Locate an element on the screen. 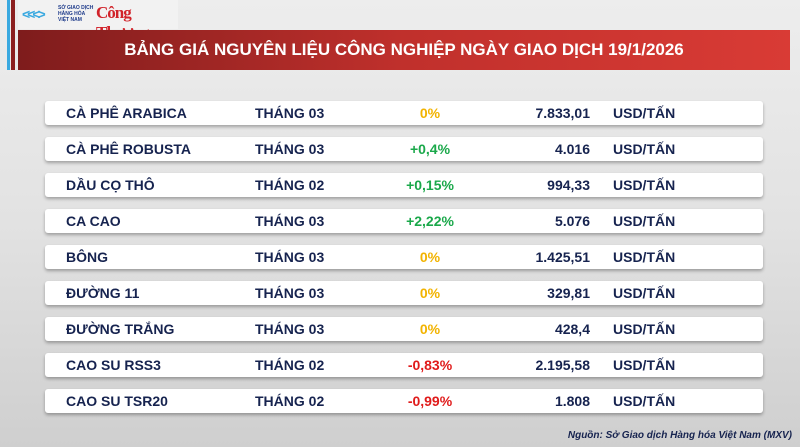  commodity-name: CAO SU TSR20 is located at coordinates (117, 401).